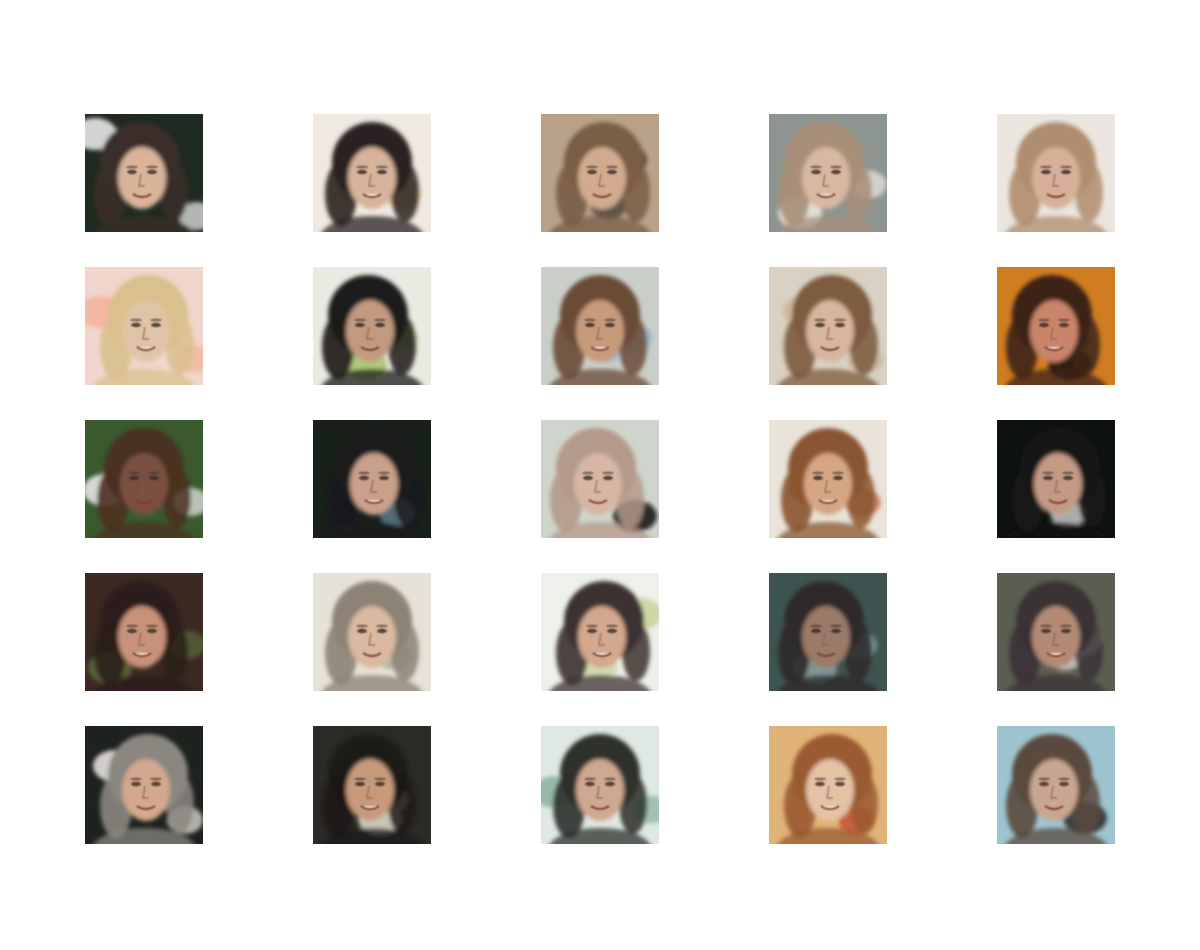  I want to click on face-tile-r1-c1, so click(144, 173).